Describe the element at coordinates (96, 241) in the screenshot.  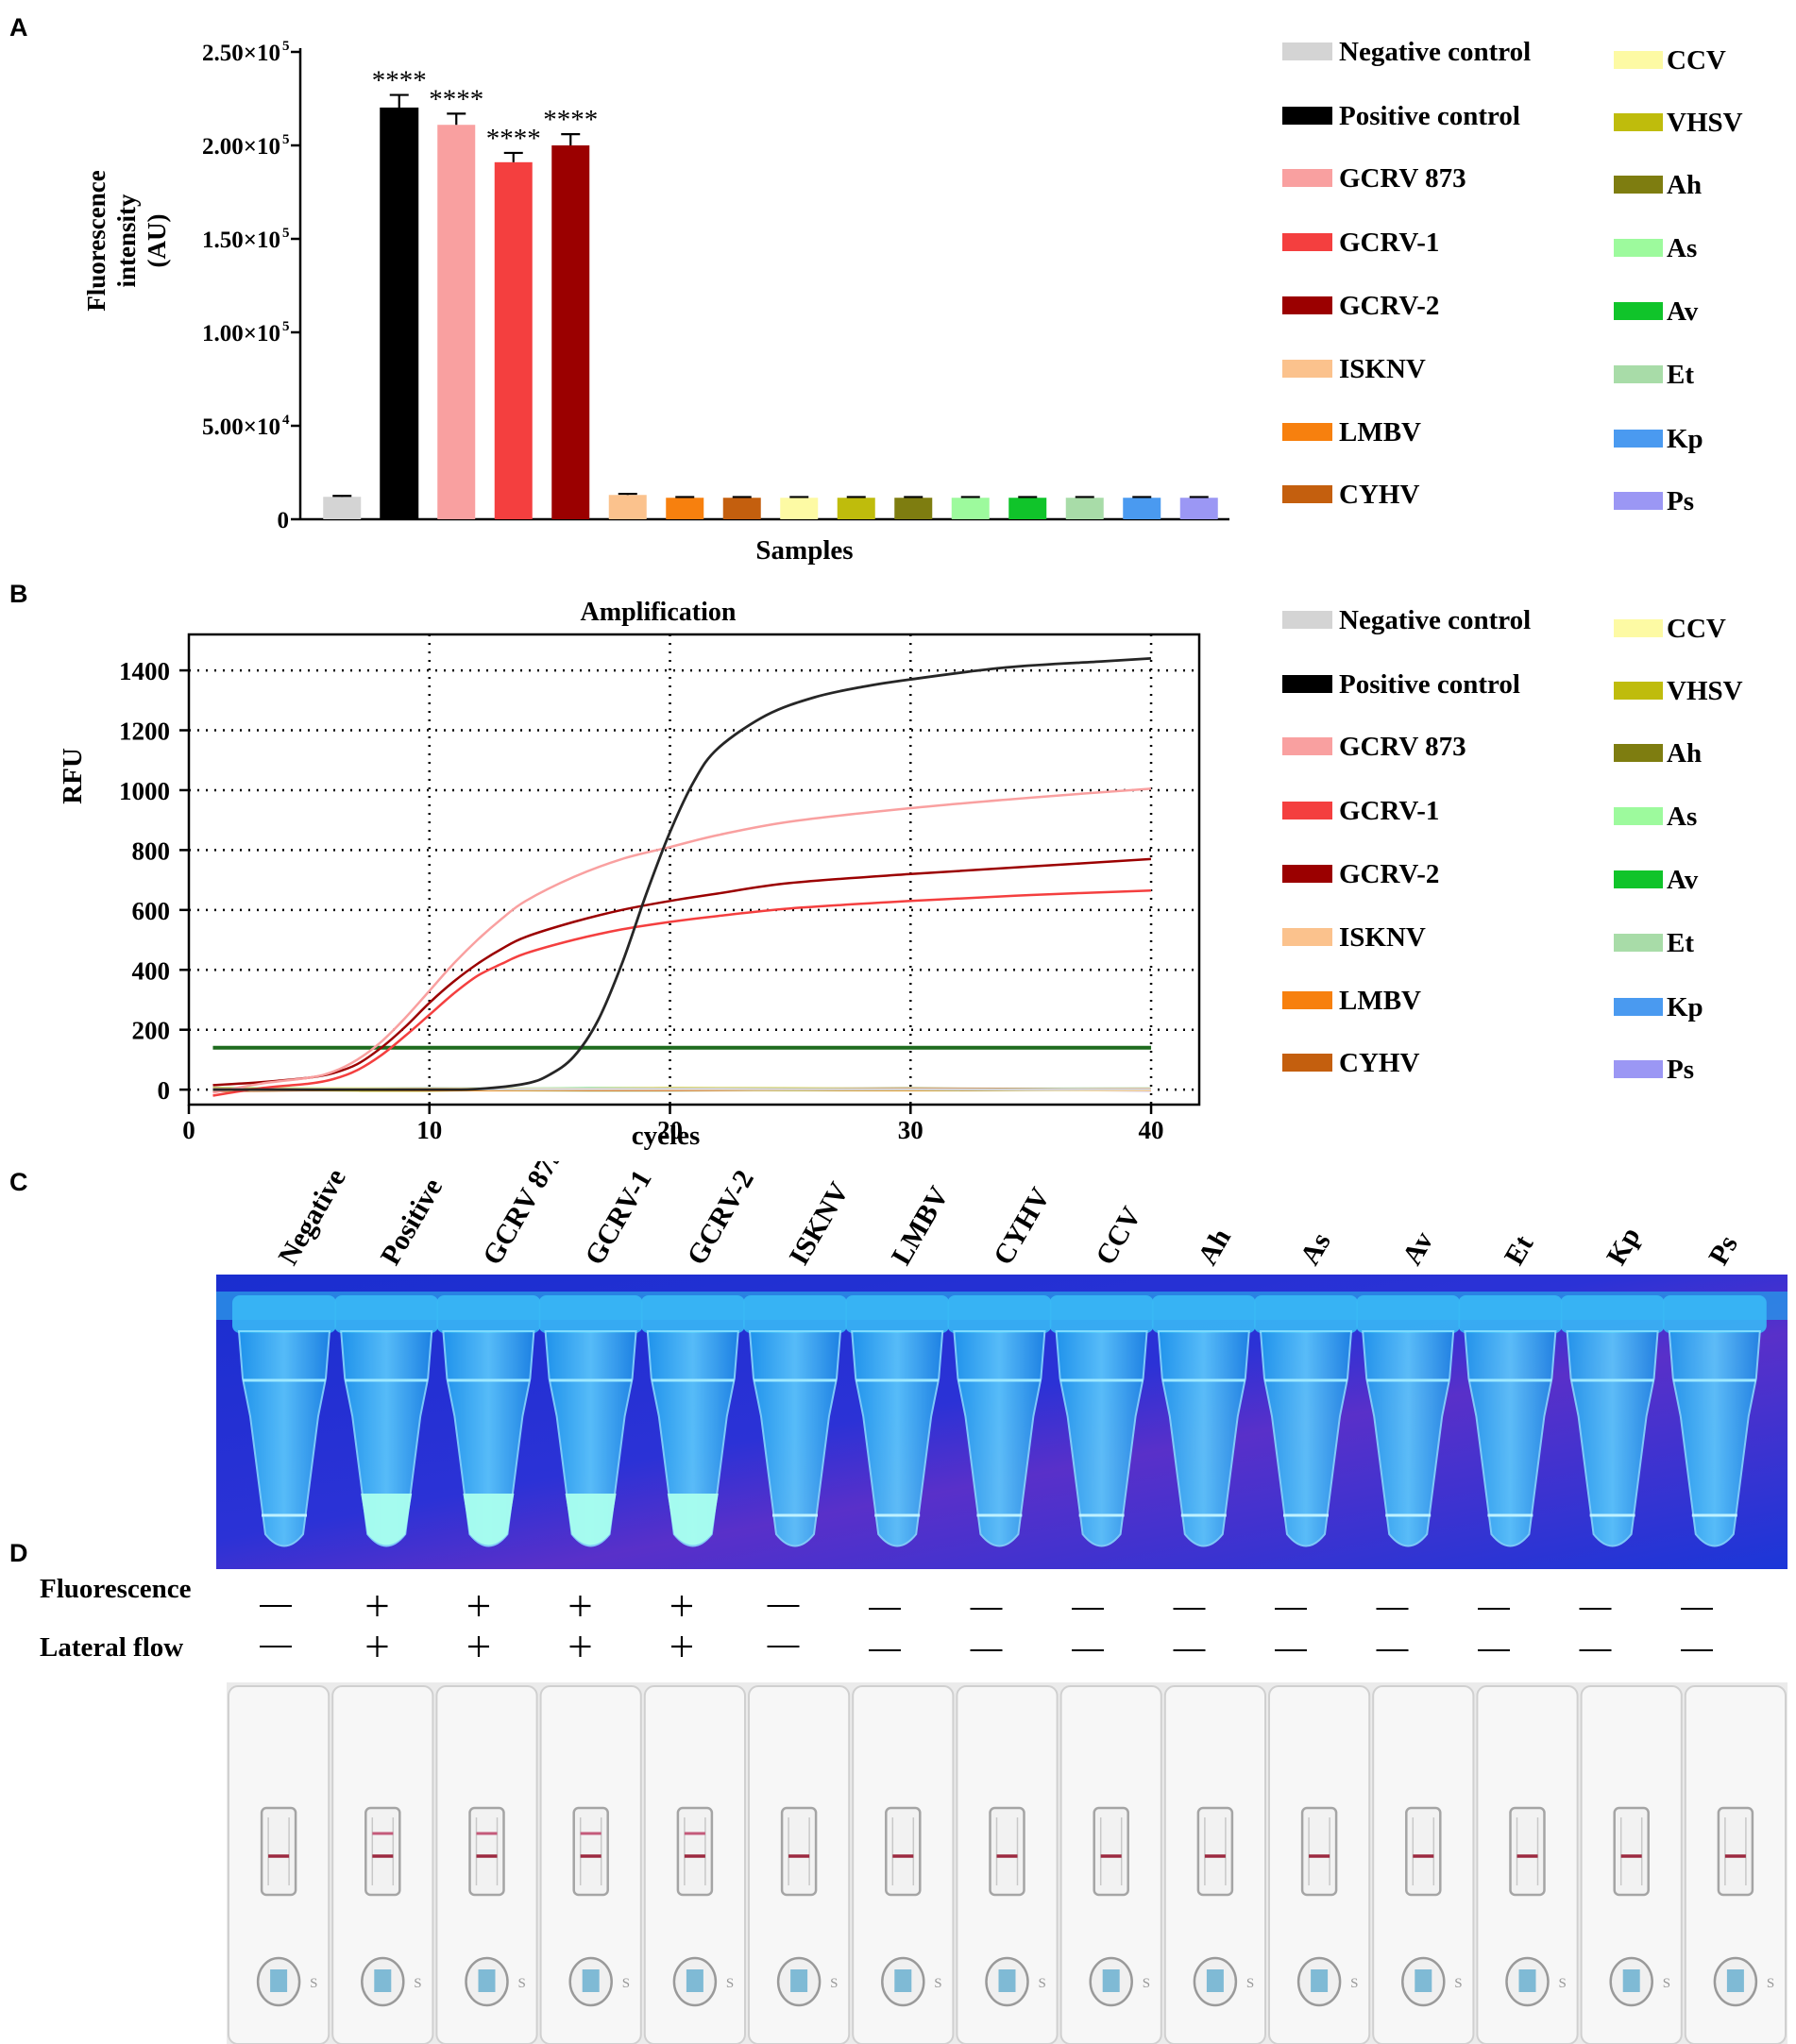
I see `chart-a-ylabel-line-1: Fluorescence` at that location.